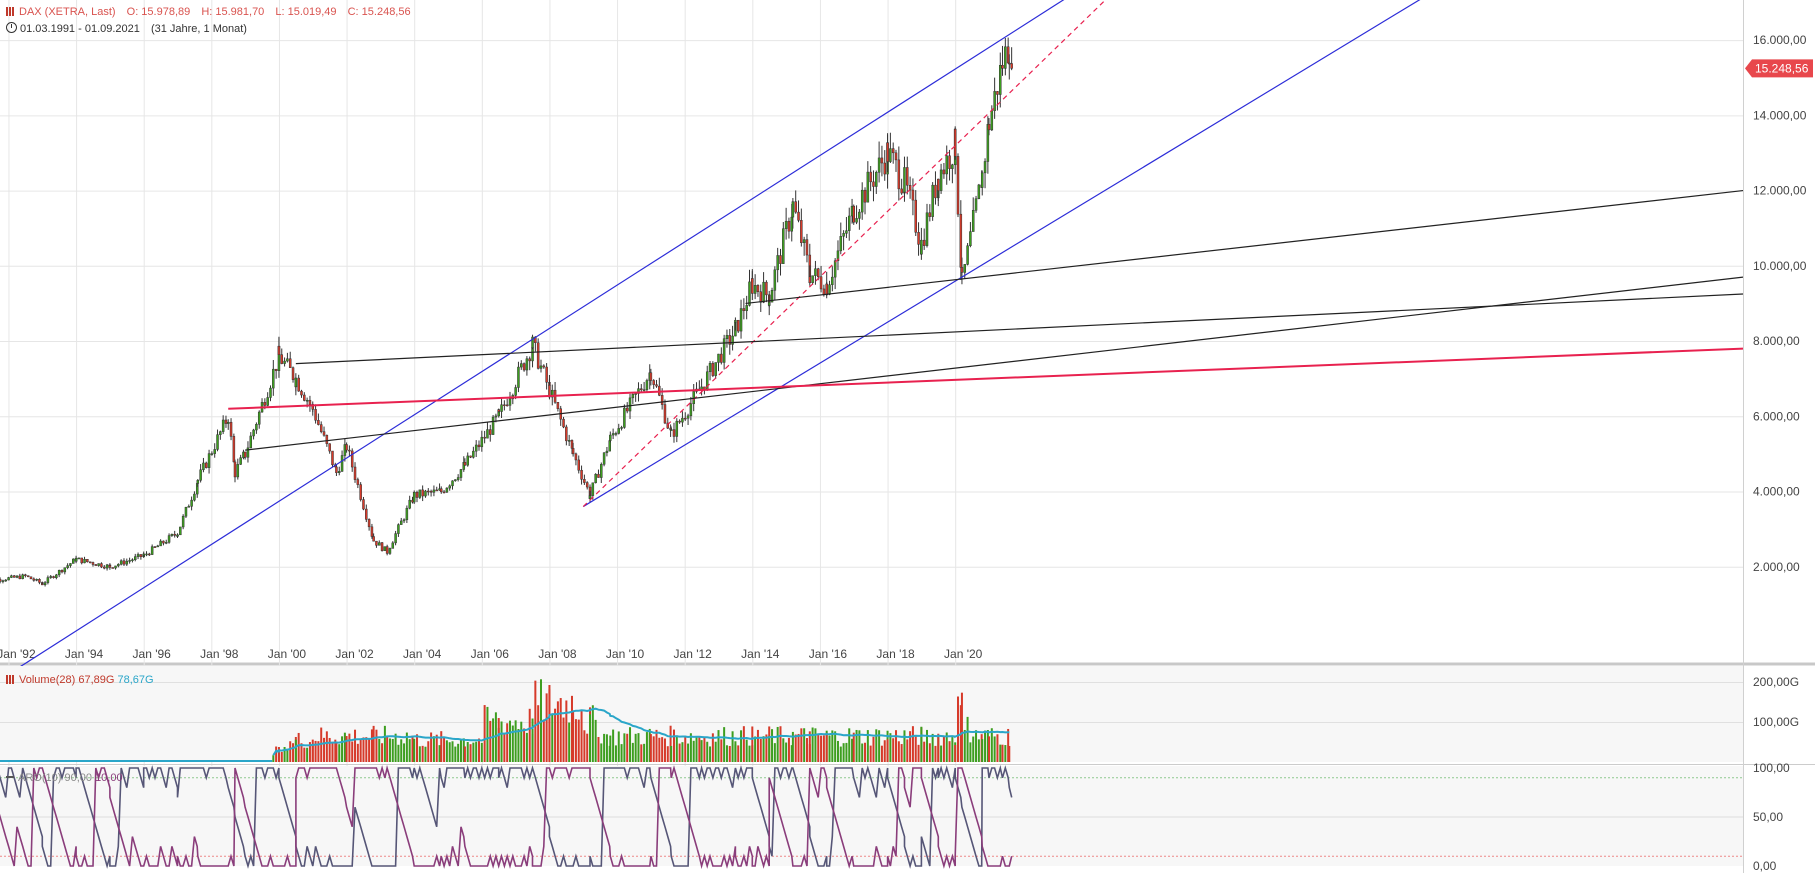 The image size is (1815, 873). Describe the element at coordinates (287, 654) in the screenshot. I see `x-tick-label: Jan '00` at that location.